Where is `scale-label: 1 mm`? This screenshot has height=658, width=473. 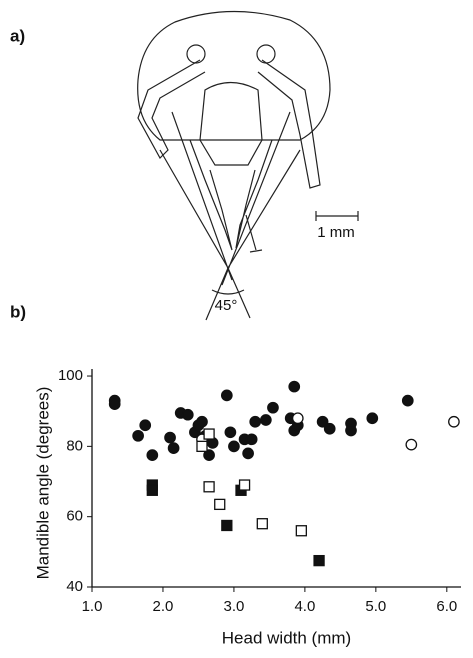
scale-label: 1 mm is located at coordinates (336, 232).